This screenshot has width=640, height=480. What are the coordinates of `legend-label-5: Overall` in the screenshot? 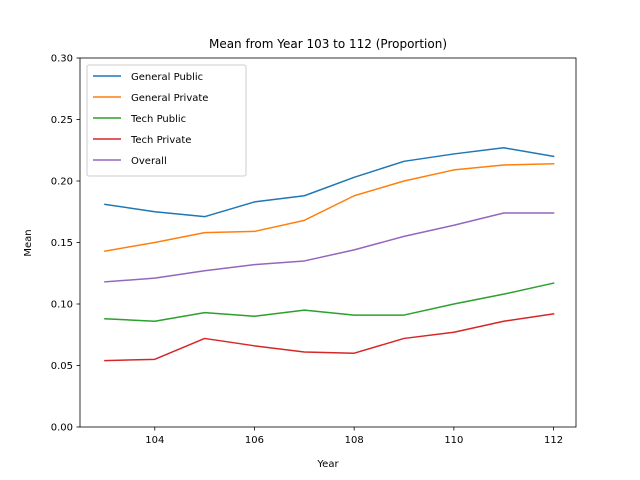 It's located at (149, 161).